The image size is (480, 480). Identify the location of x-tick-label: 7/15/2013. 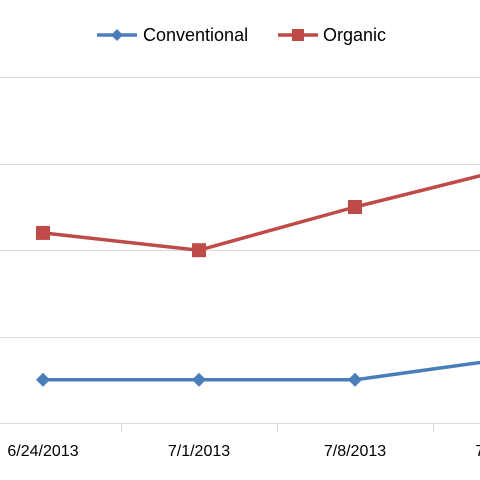
(477, 451).